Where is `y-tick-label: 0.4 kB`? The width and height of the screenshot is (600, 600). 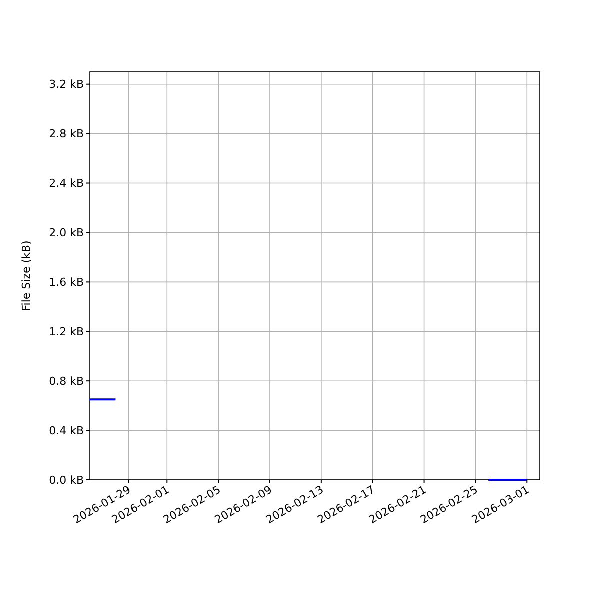
y-tick-label: 0.4 kB is located at coordinates (66, 431).